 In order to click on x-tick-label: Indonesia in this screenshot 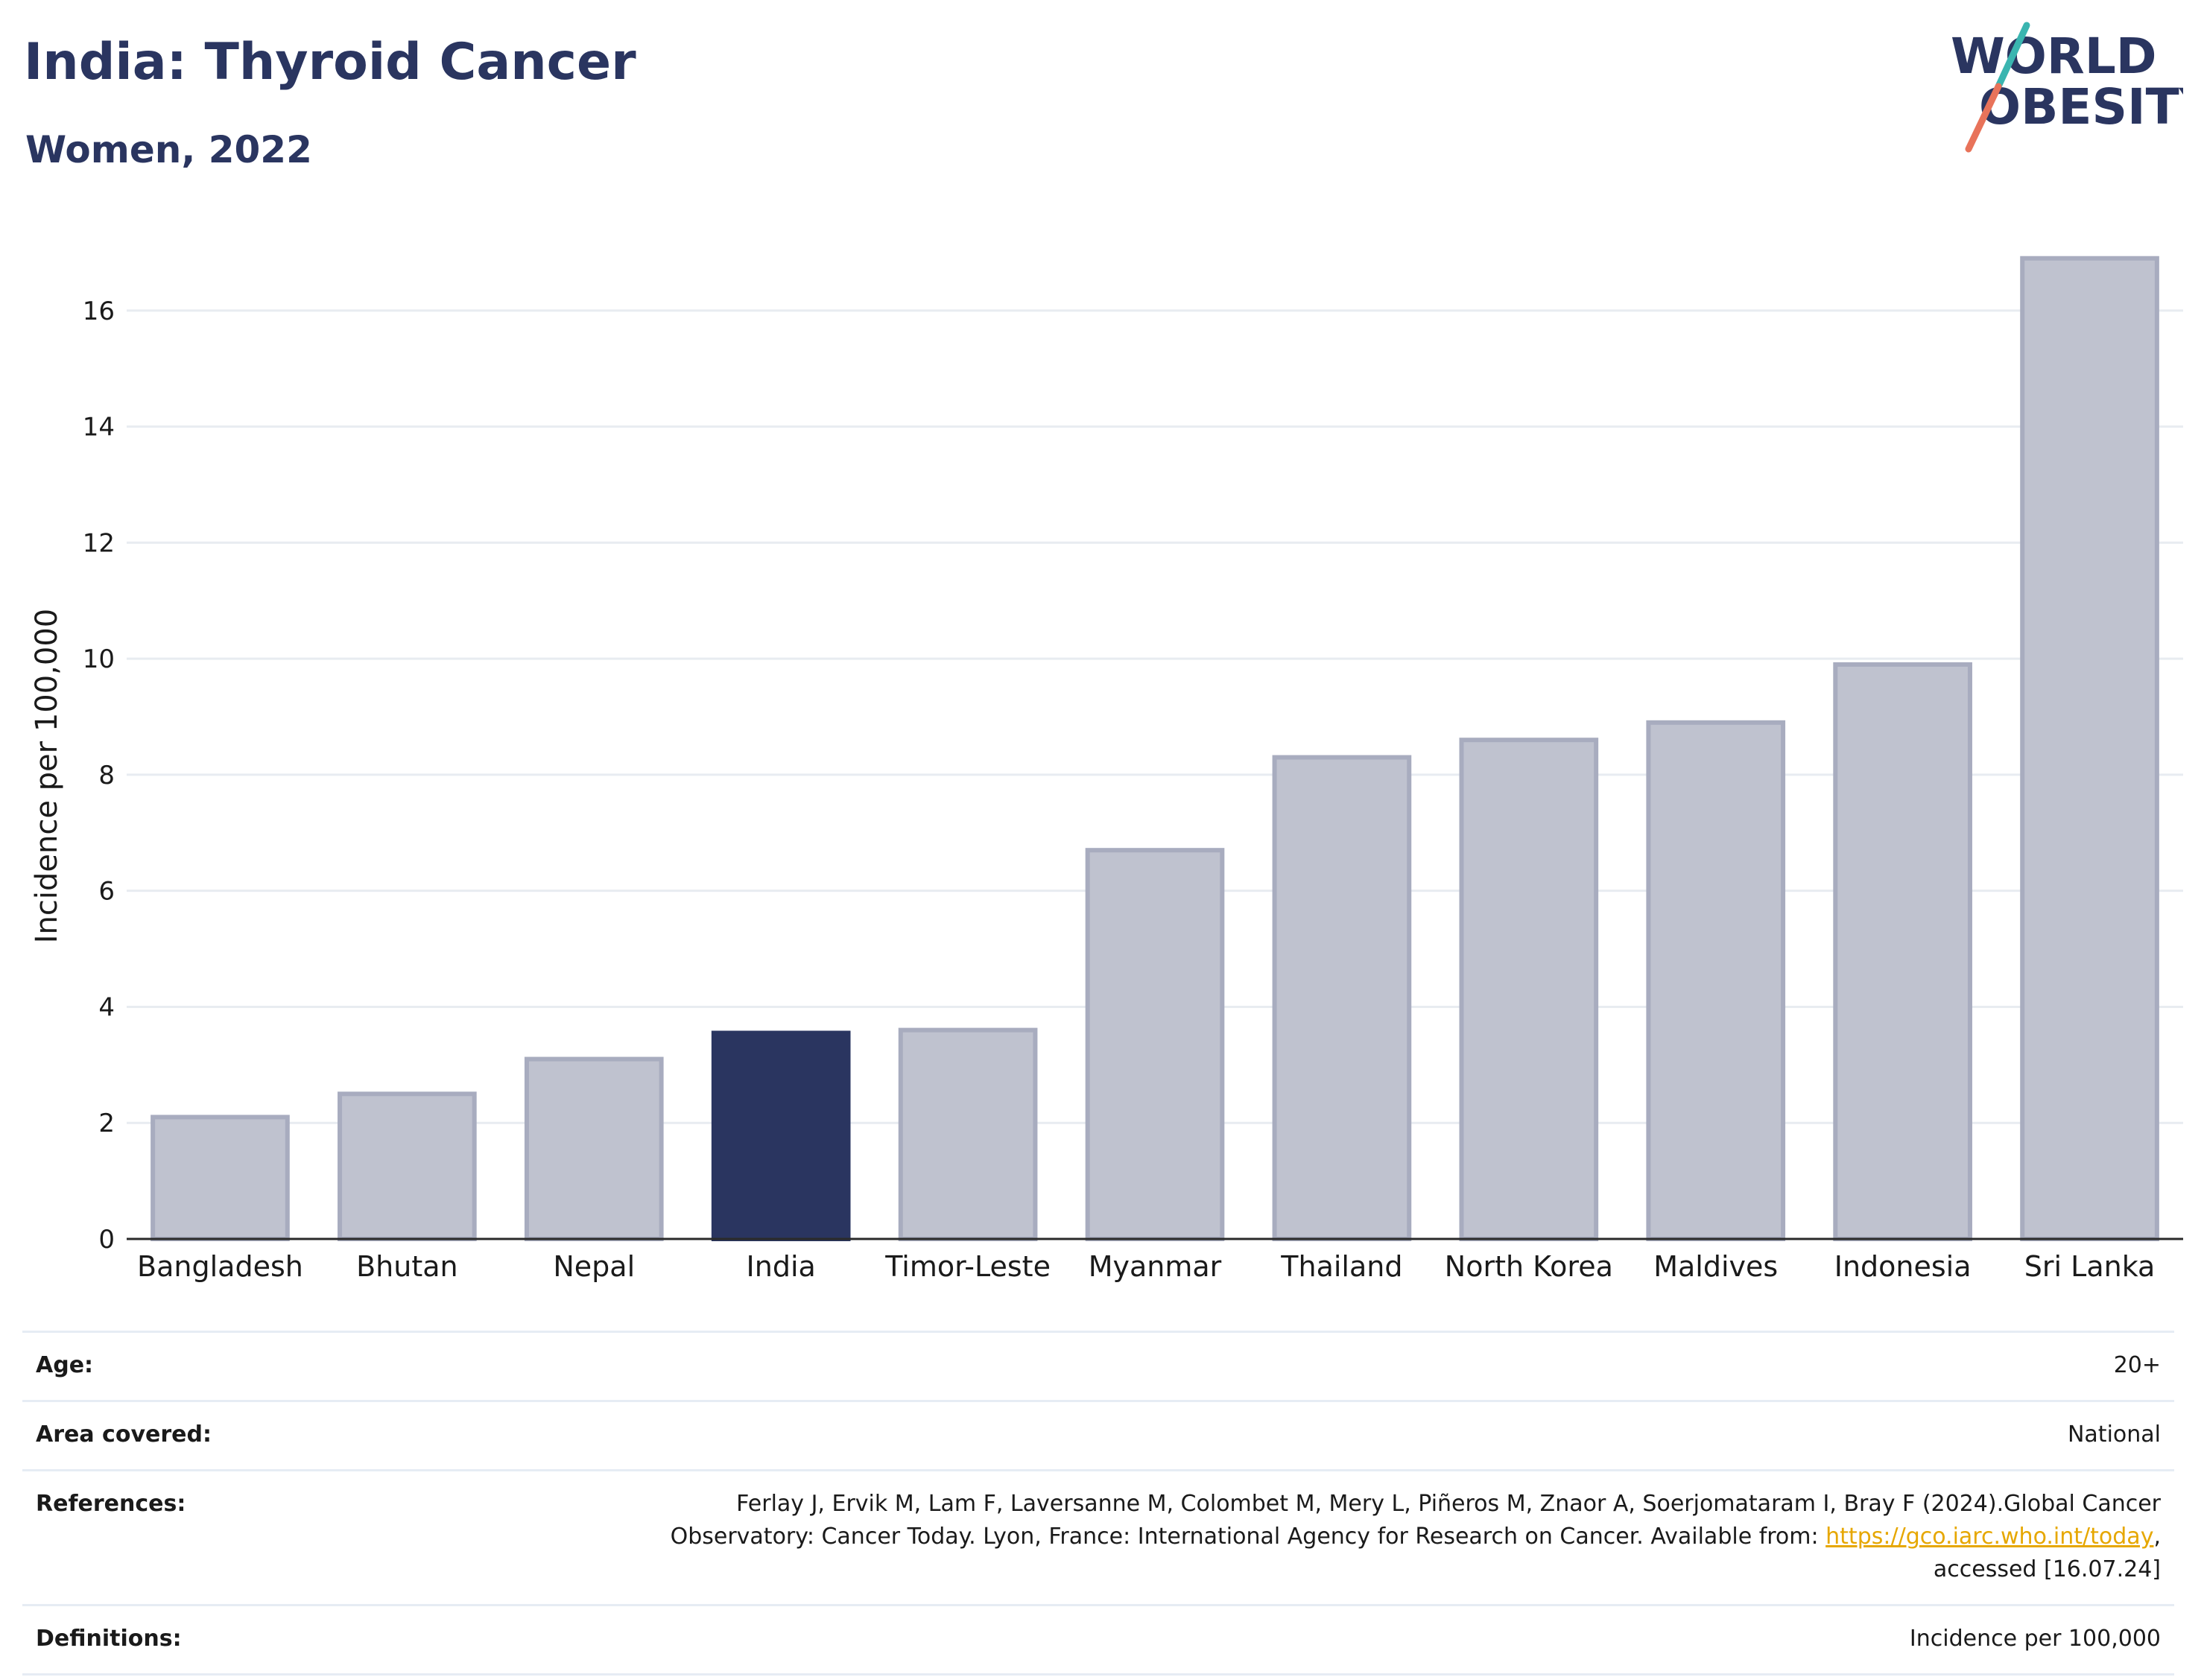, I will do `click(1903, 1266)`.